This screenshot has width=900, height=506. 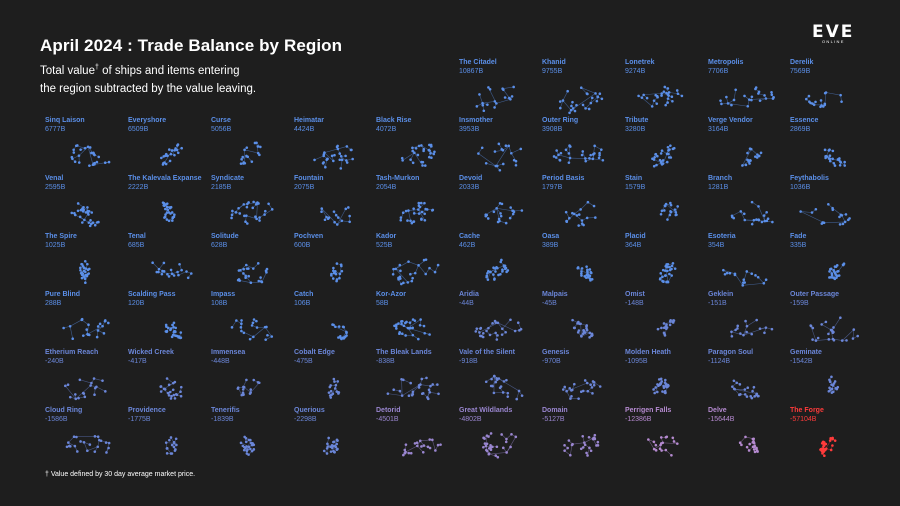 I want to click on region-value: -1095B, so click(x=636, y=361).